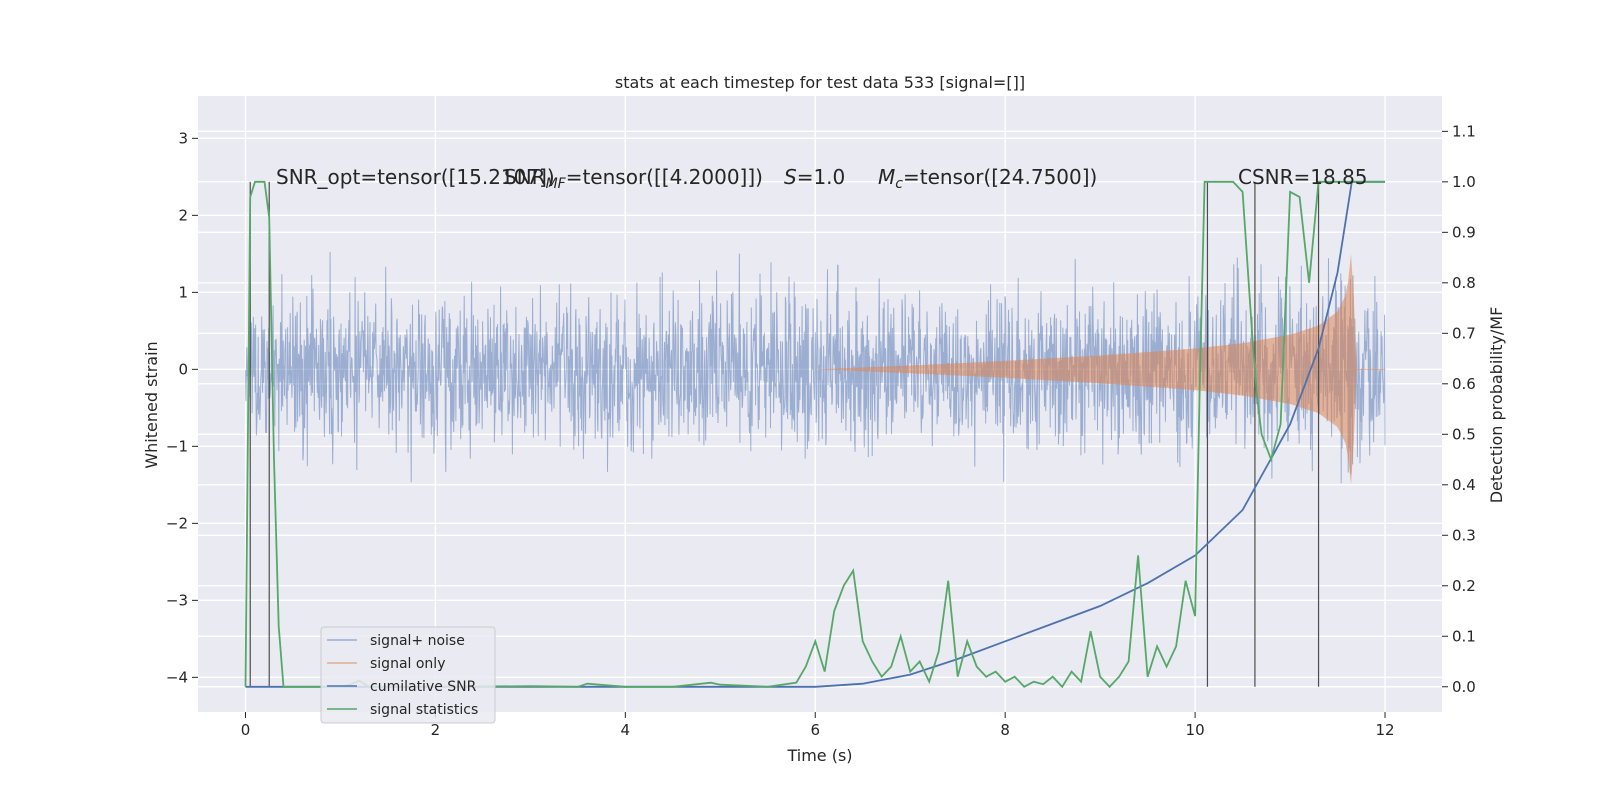 The image size is (1600, 800). Describe the element at coordinates (183, 138) in the screenshot. I see `y-left-tick-label: 3` at that location.